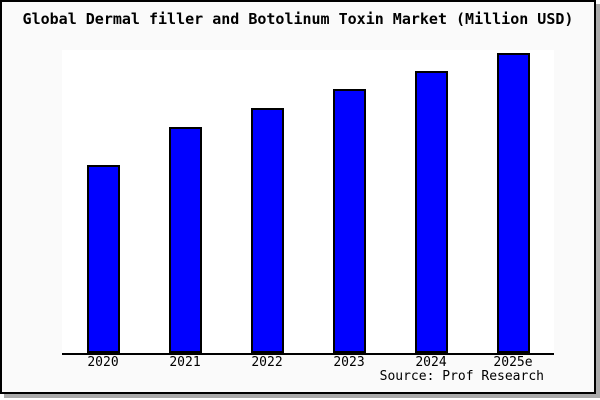 The width and height of the screenshot is (600, 400). Describe the element at coordinates (103, 259) in the screenshot. I see `bar-2020` at that location.